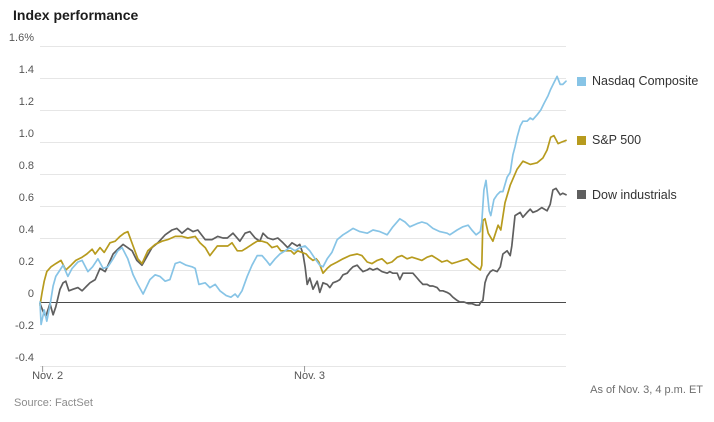 The image size is (714, 422). I want to click on y-axis-tick-label: 1.0, so click(26, 134).